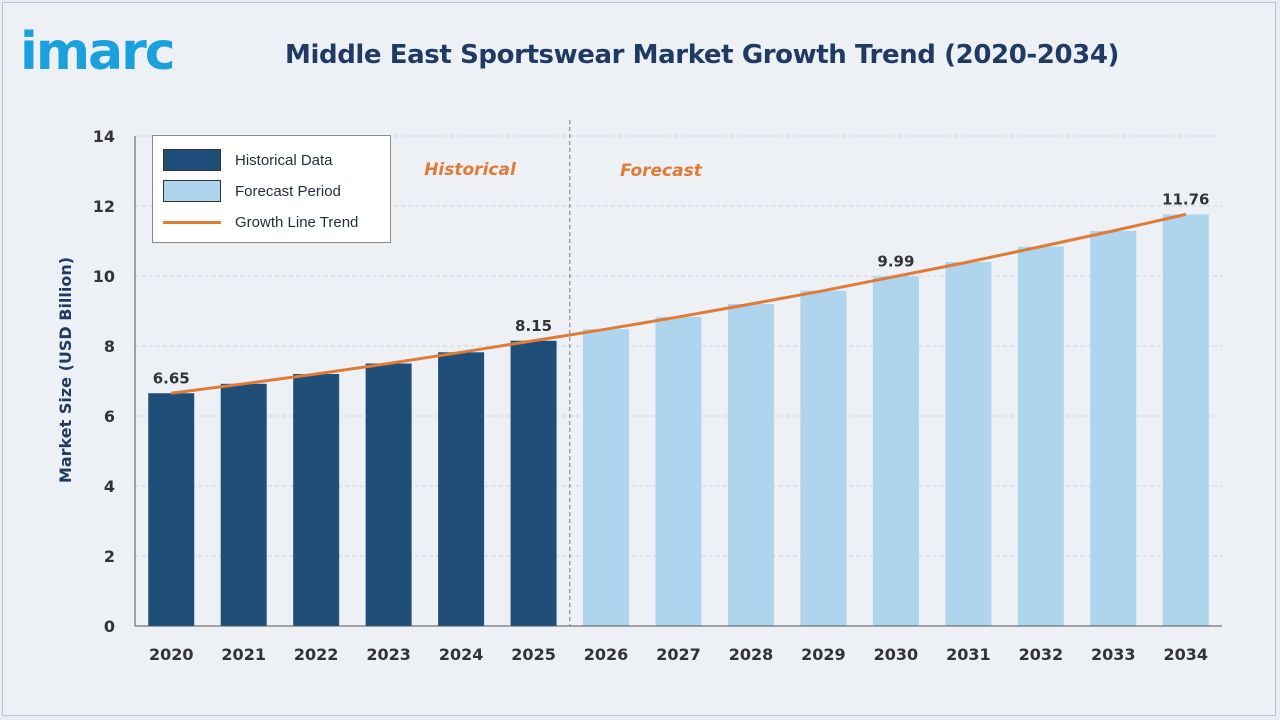 This screenshot has height=720, width=1280. Describe the element at coordinates (109, 486) in the screenshot. I see `y-tick-label: 4` at that location.